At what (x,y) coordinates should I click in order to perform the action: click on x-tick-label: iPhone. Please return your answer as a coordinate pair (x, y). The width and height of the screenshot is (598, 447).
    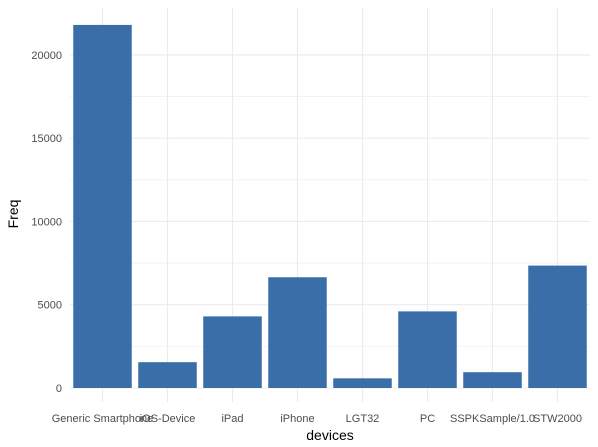
    Looking at the image, I should click on (297, 419).